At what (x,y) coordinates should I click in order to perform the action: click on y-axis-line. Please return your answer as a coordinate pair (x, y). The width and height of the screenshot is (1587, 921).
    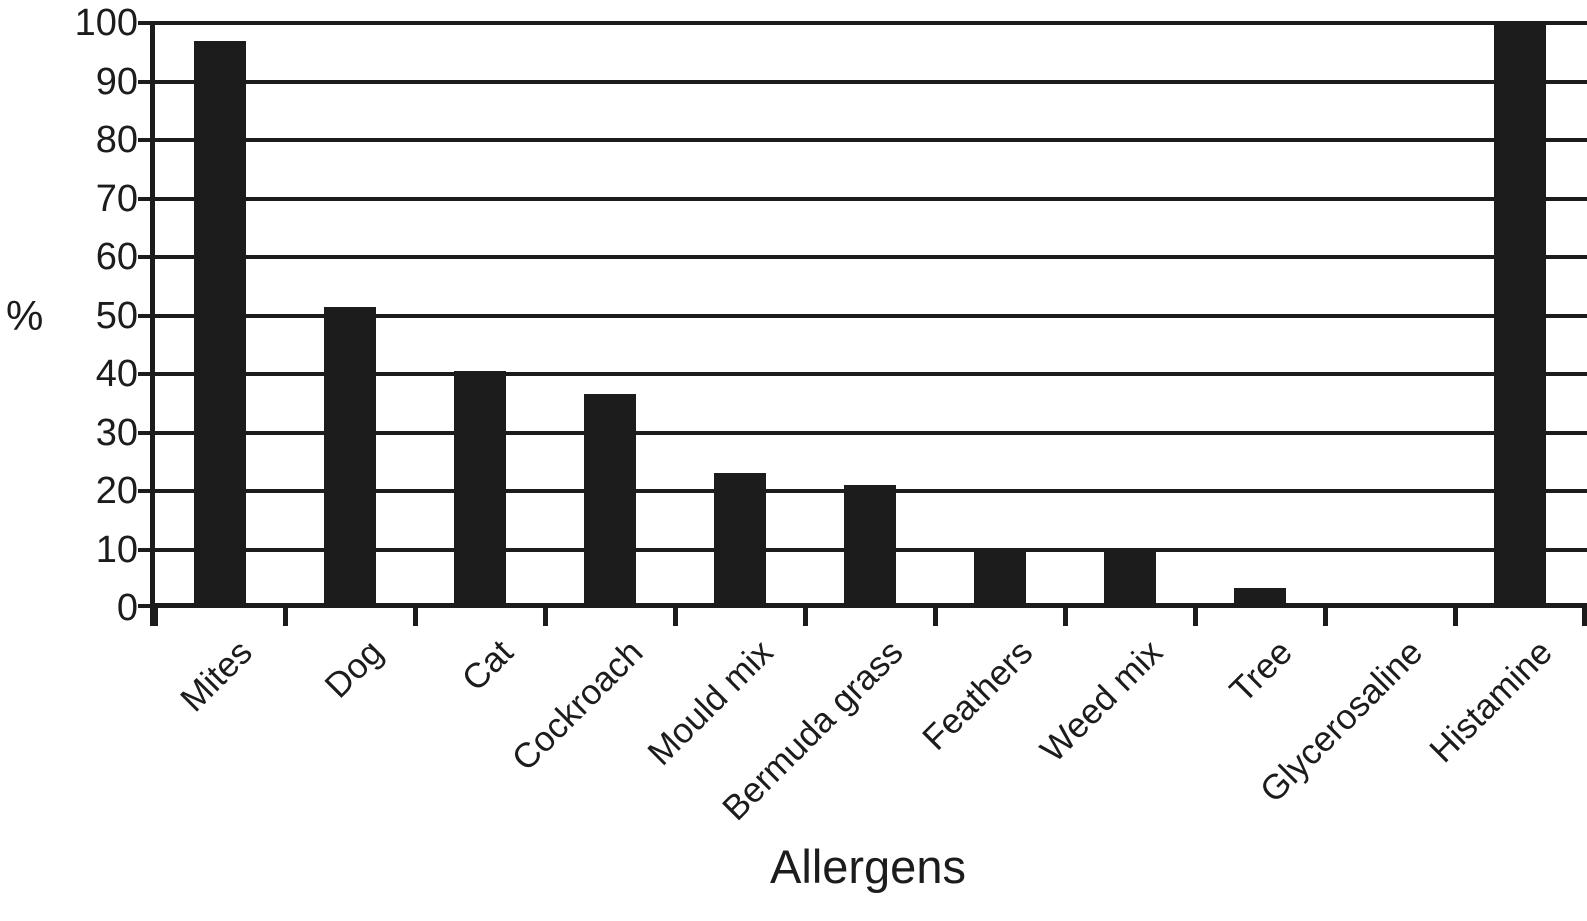
    Looking at the image, I should click on (152, 324).